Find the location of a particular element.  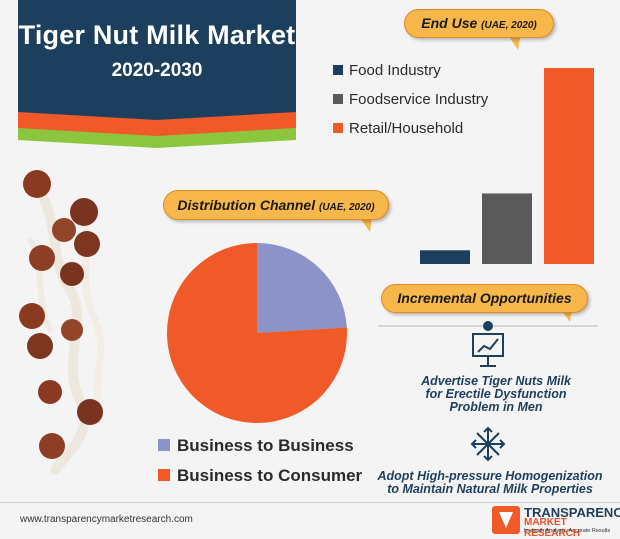

legend-foodservice-industry: Foodservice Industry is located at coordinates (410, 99).